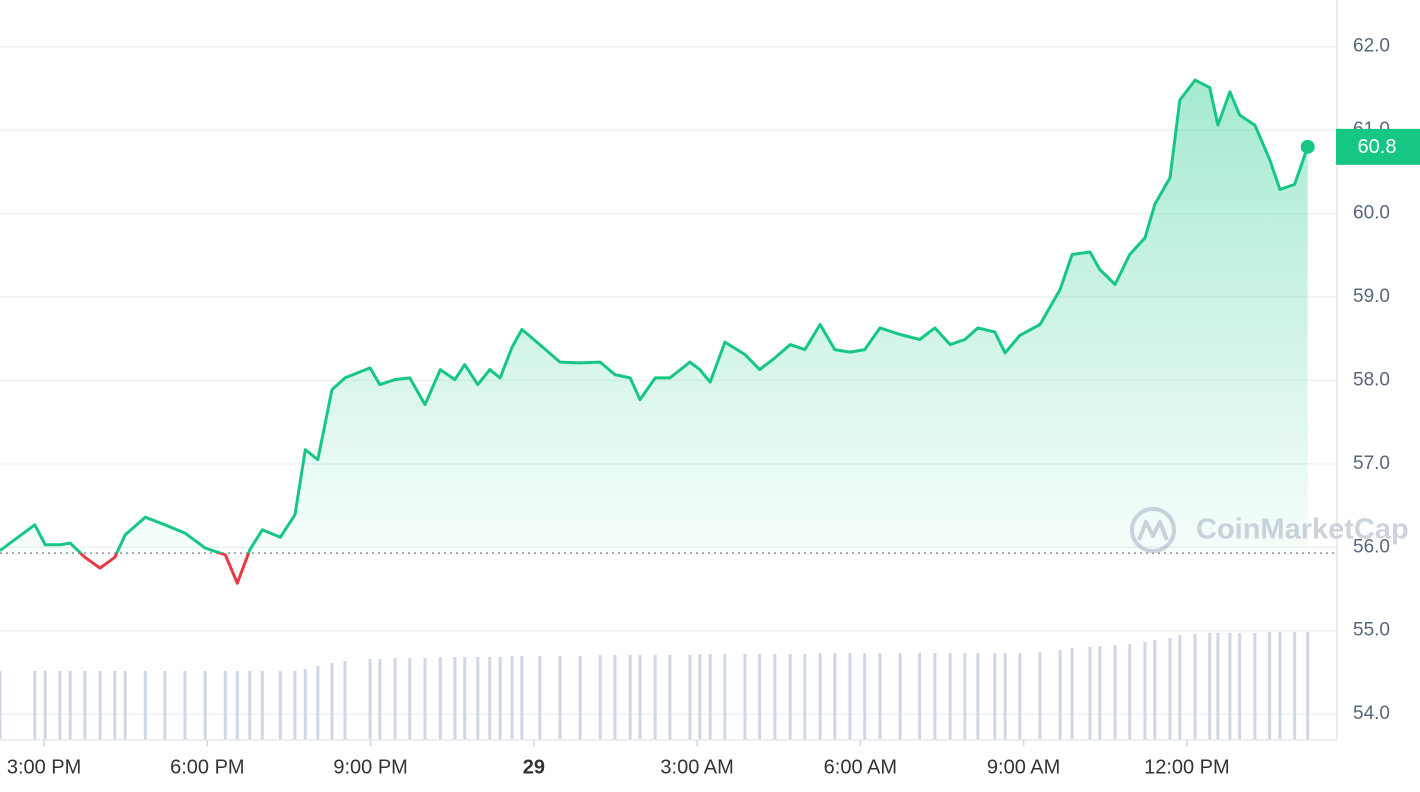 The image size is (1420, 792). Describe the element at coordinates (1371, 46) in the screenshot. I see `y-tick-label: 62.0` at that location.